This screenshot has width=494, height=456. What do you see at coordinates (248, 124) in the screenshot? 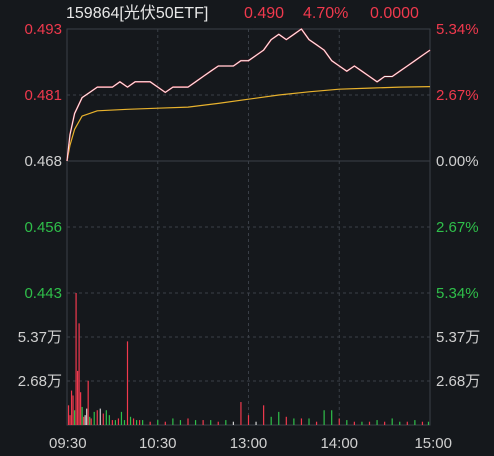
I see `average-price-line` at bounding box center [248, 124].